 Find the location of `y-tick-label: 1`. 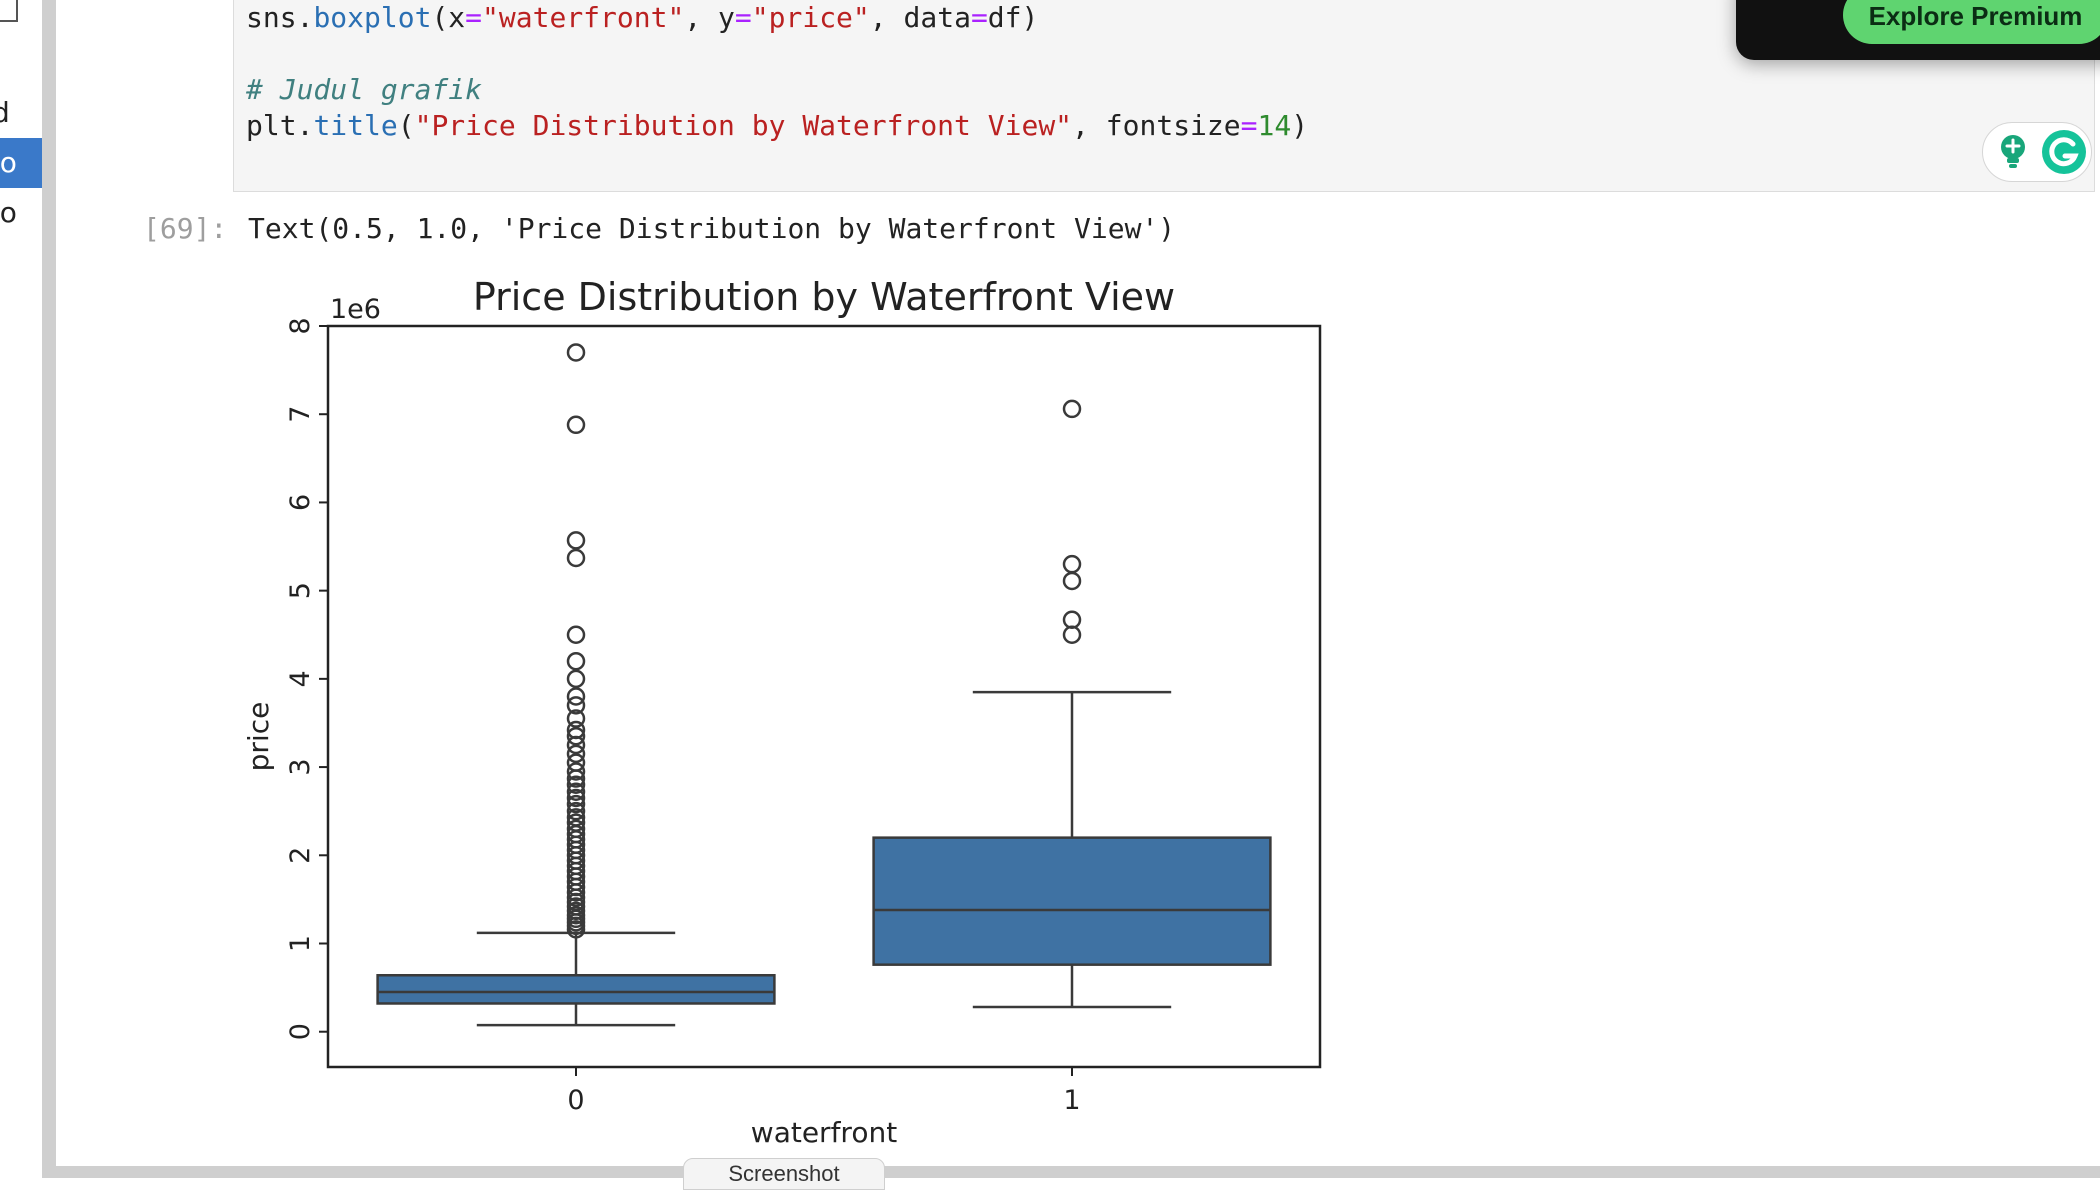

y-tick-label: 1 is located at coordinates (300, 943).